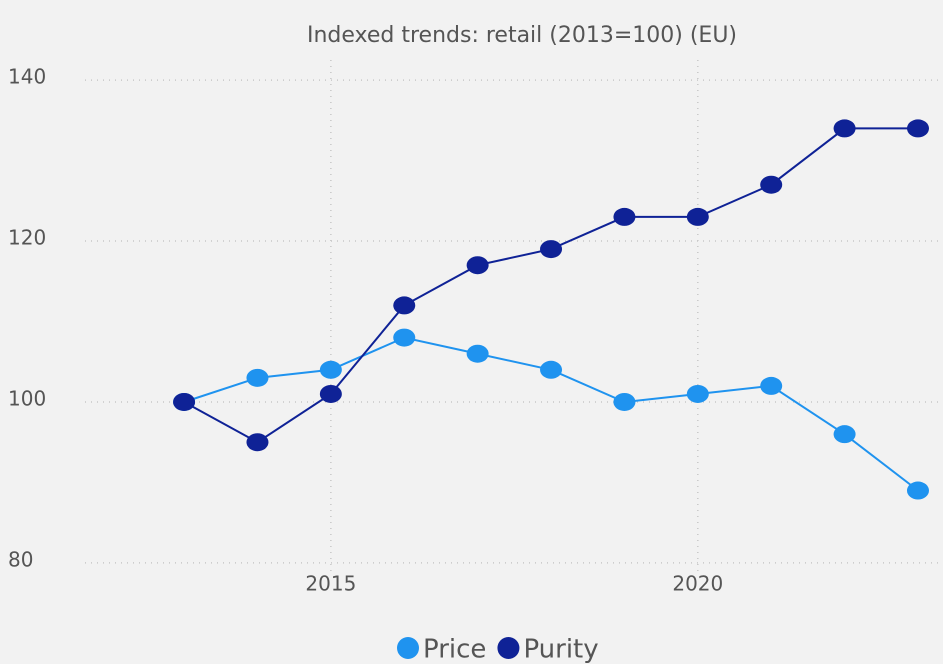 This screenshot has width=943, height=664. I want to click on y-tick-label: 100, so click(27, 398).